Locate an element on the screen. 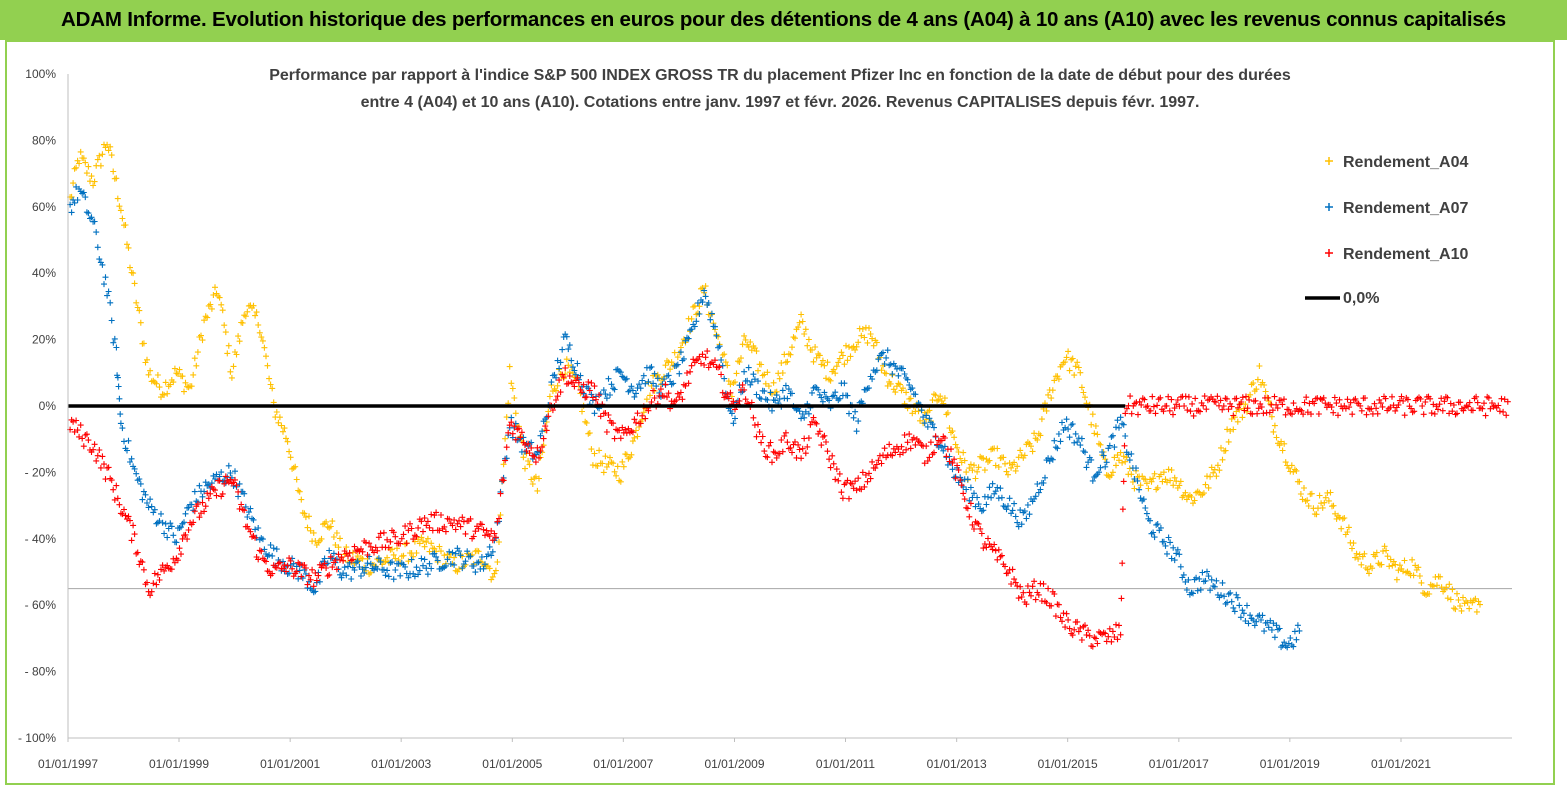  legend-label: Rendement_A04 is located at coordinates (1405, 162).